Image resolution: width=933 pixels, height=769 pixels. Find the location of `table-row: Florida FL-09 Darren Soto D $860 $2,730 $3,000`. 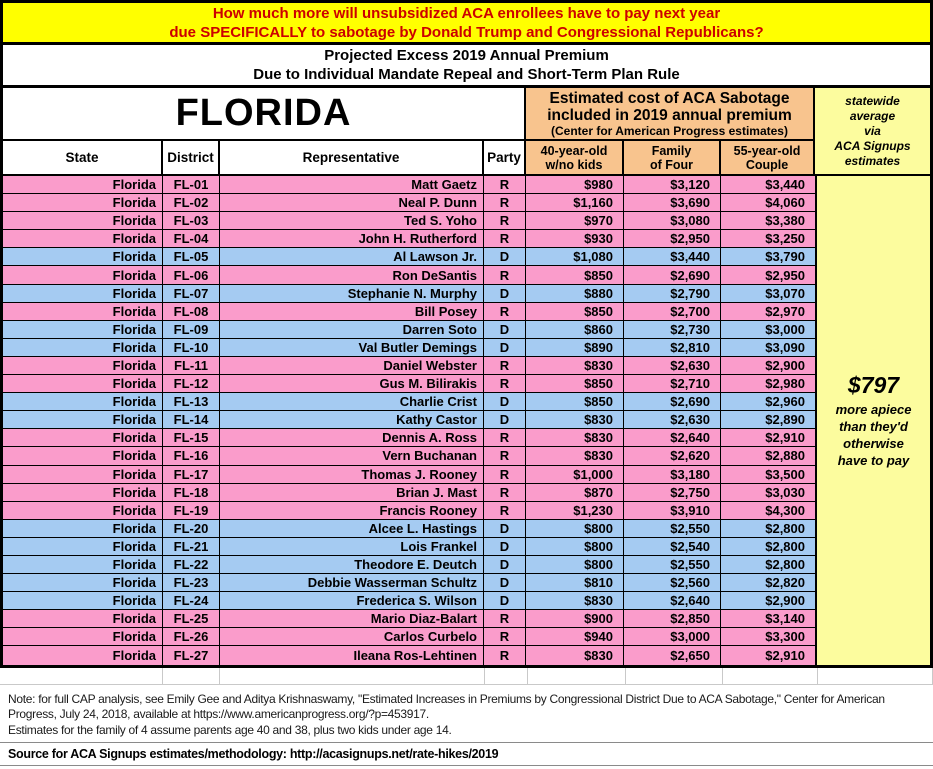

table-row: Florida FL-09 Darren Soto D $860 $2,730 $3,000 is located at coordinates (409, 329).